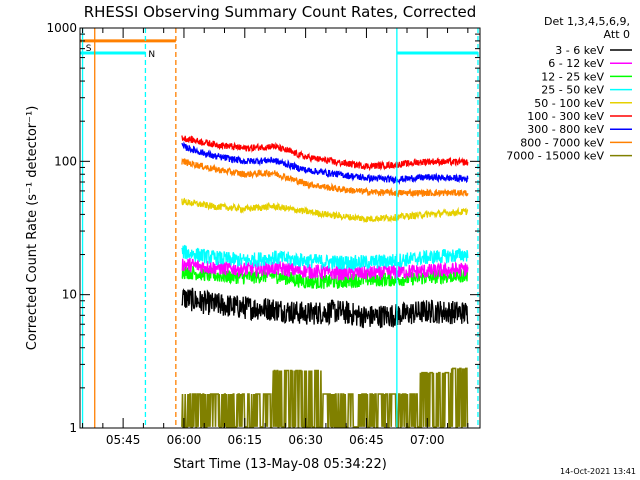 The image size is (640, 480). What do you see at coordinates (562, 142) in the screenshot?
I see `legend-label: 800 - 7000 keV` at bounding box center [562, 142].